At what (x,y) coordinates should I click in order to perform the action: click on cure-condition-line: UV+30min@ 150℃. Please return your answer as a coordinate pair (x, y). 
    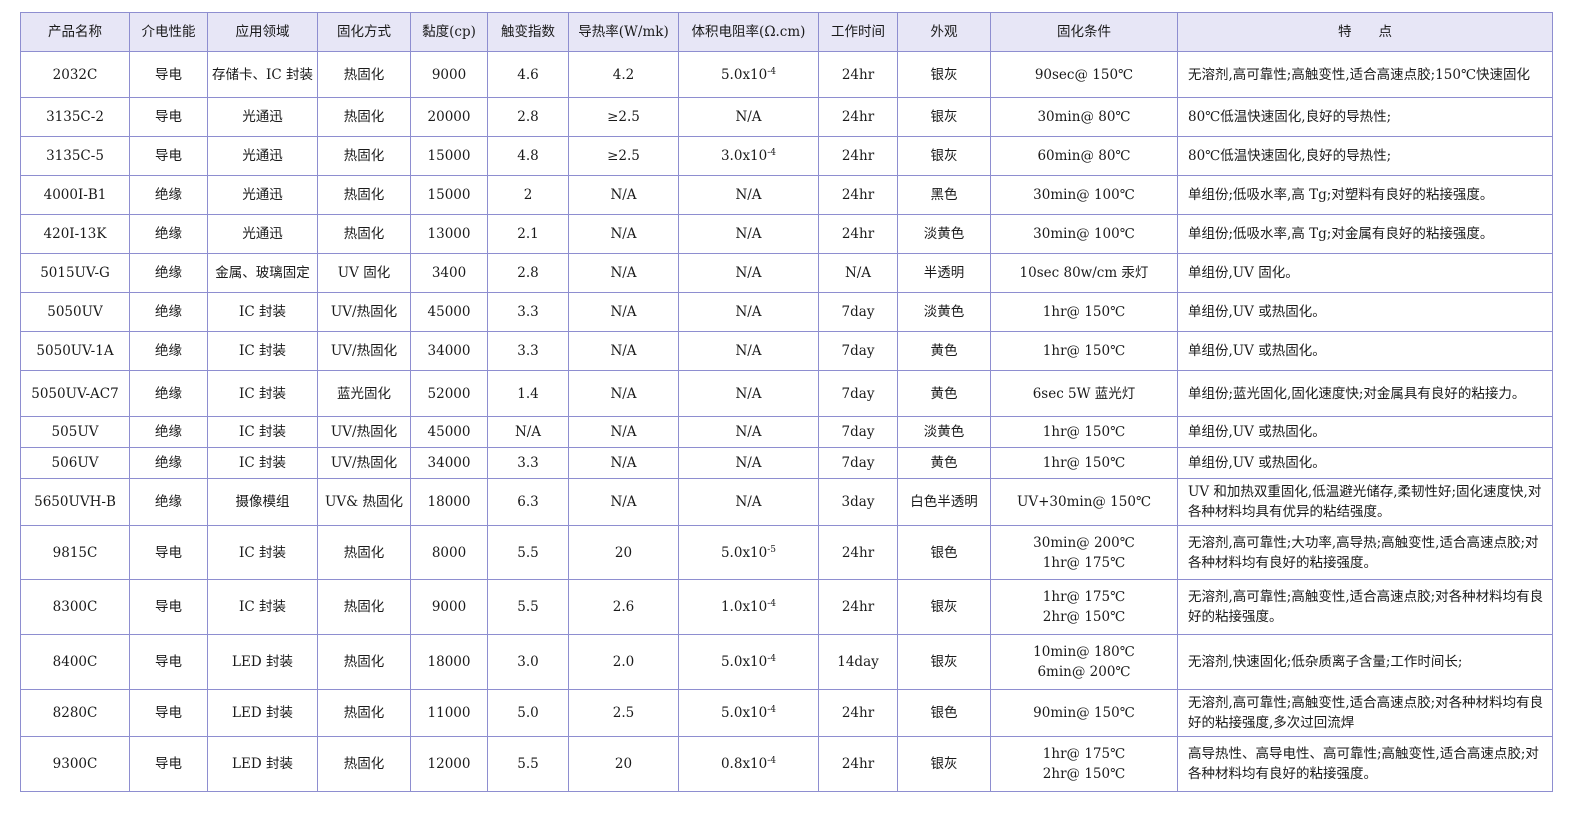
    Looking at the image, I should click on (1084, 502).